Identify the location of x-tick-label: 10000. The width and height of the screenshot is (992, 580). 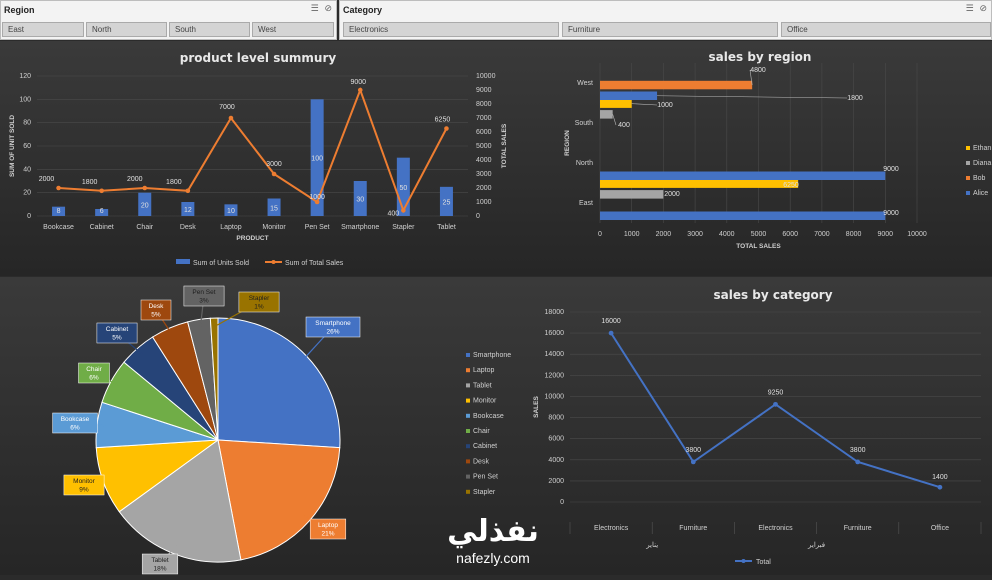
(917, 234).